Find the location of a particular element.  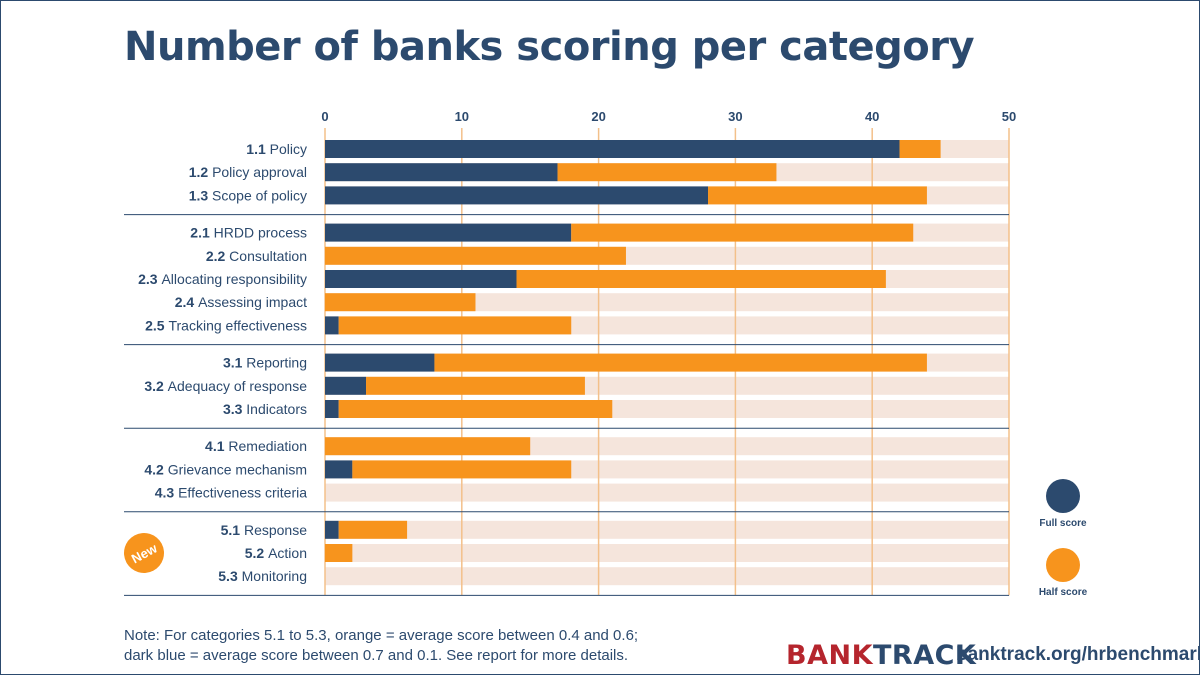

bar-full-2.1 is located at coordinates (448, 232).